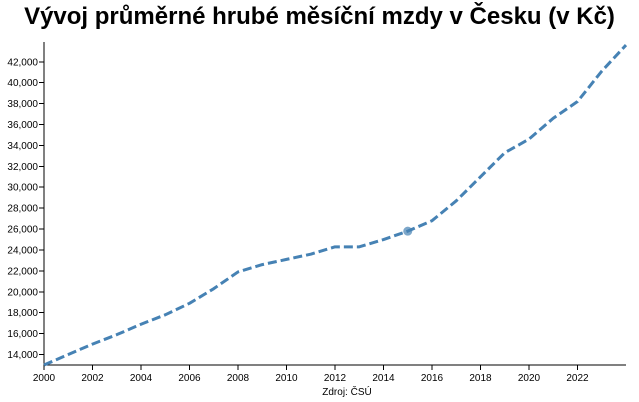 The height and width of the screenshot is (402, 639). I want to click on x-tick-label: 2000, so click(44, 378).